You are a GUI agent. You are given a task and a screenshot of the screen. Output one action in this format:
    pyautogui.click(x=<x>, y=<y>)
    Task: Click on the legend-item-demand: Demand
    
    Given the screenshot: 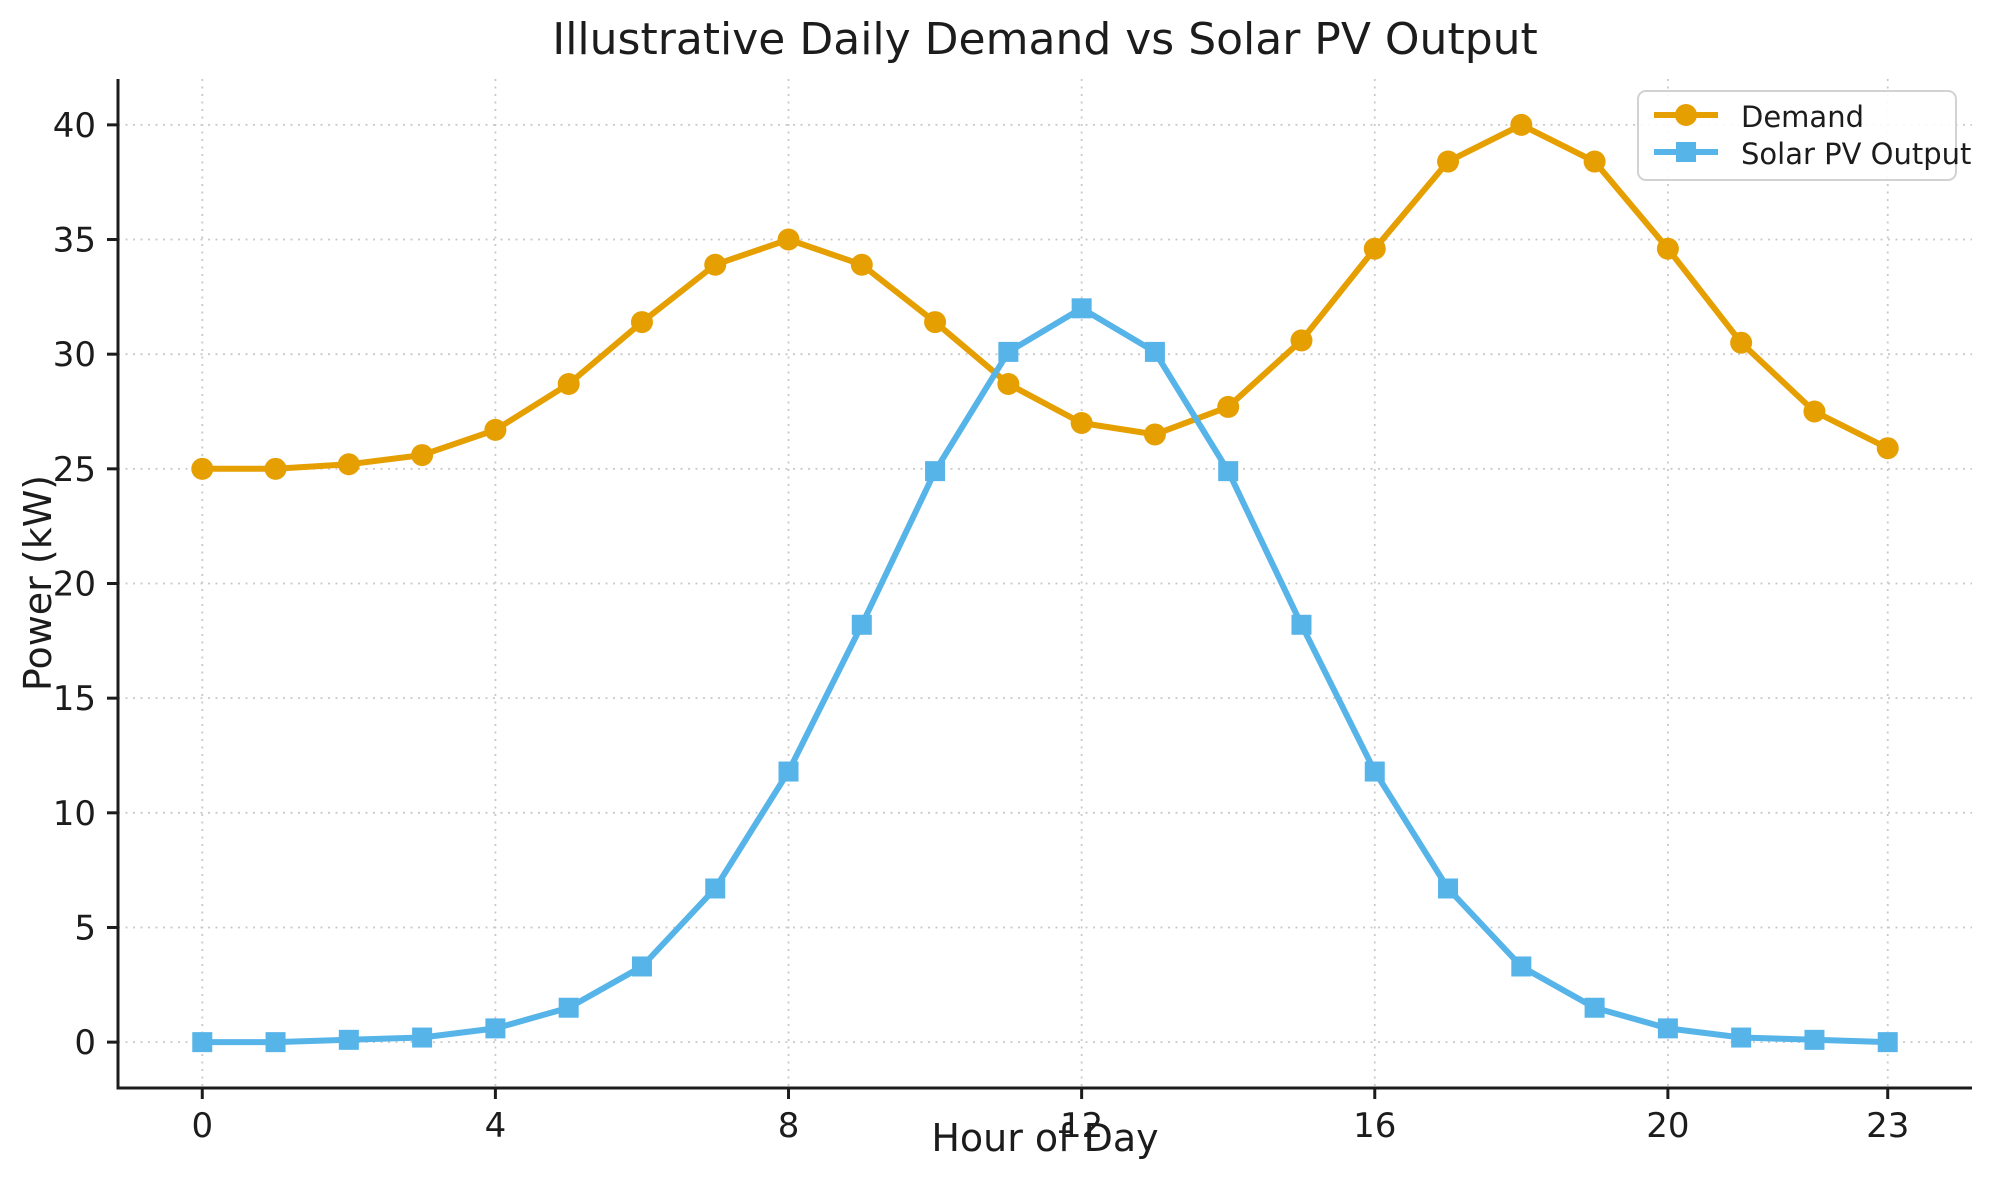 What is the action you would take?
    pyautogui.click(x=1800, y=117)
    